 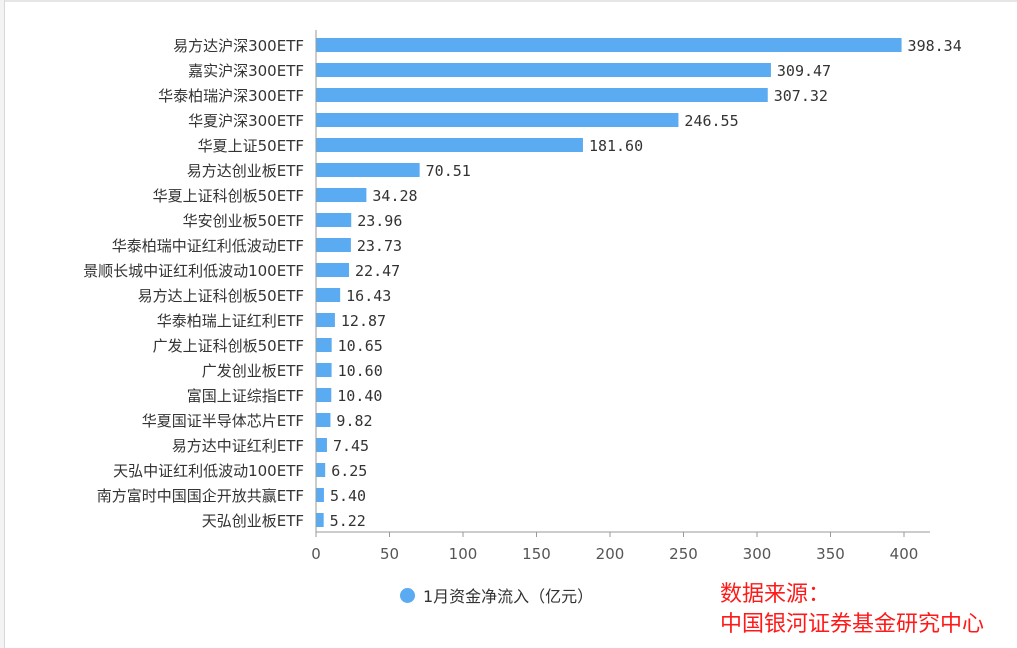 What do you see at coordinates (246, 71) in the screenshot?
I see `category-label: 嘉实沪深300ETF` at bounding box center [246, 71].